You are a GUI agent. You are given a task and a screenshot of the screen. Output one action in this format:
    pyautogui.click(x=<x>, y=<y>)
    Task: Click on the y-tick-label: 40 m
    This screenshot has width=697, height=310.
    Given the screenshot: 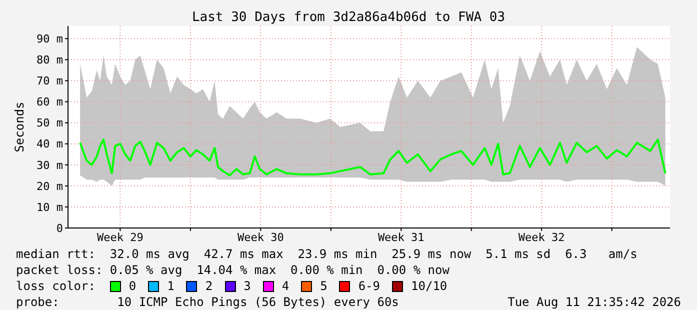 What is the action you would take?
    pyautogui.click(x=50, y=144)
    